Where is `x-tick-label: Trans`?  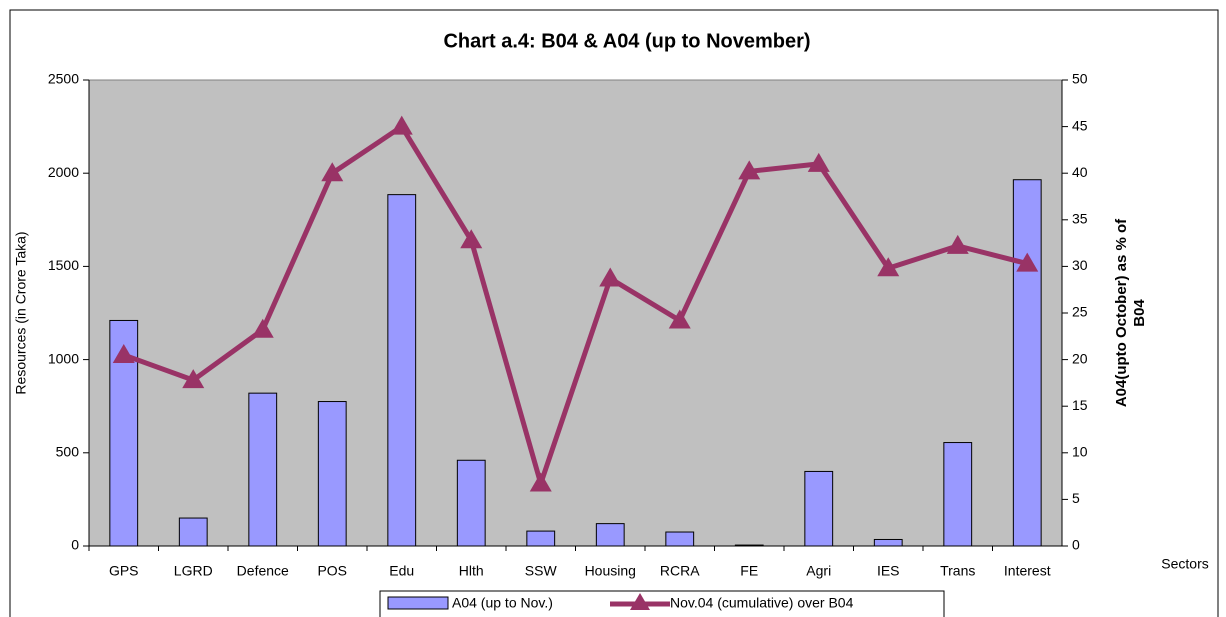 x-tick-label: Trans is located at coordinates (957, 571).